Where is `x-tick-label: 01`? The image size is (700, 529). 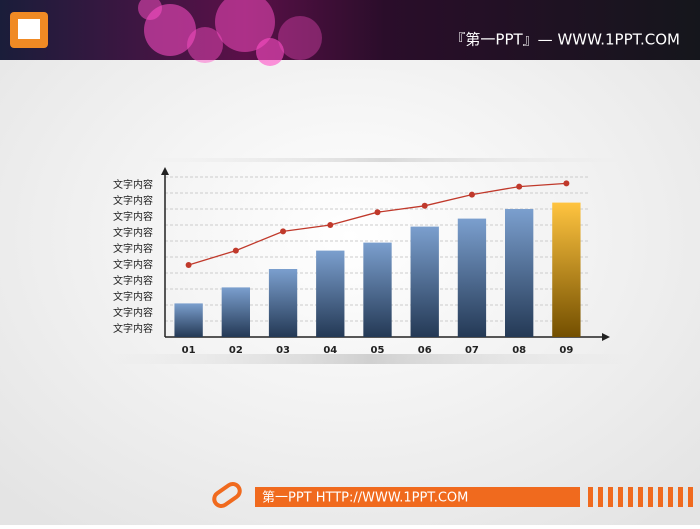 x-tick-label: 01 is located at coordinates (189, 350).